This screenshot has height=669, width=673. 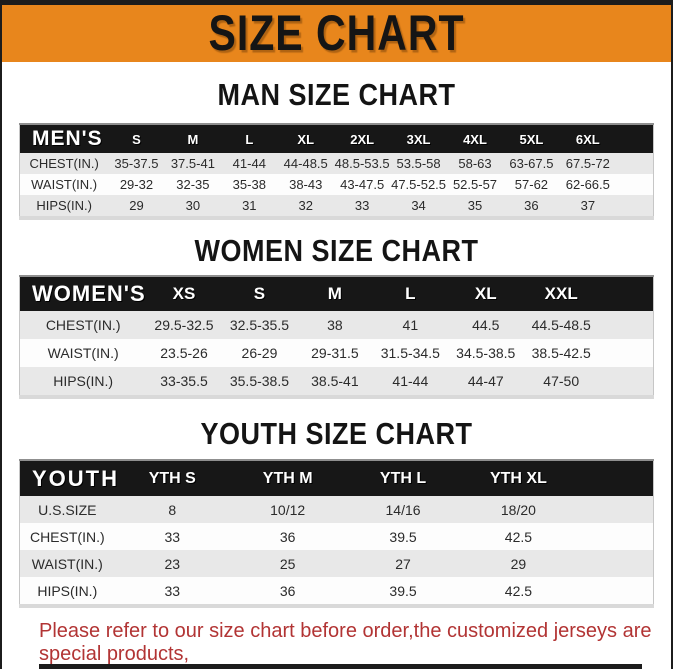 I want to click on cell-value: 18/20, so click(x=518, y=509).